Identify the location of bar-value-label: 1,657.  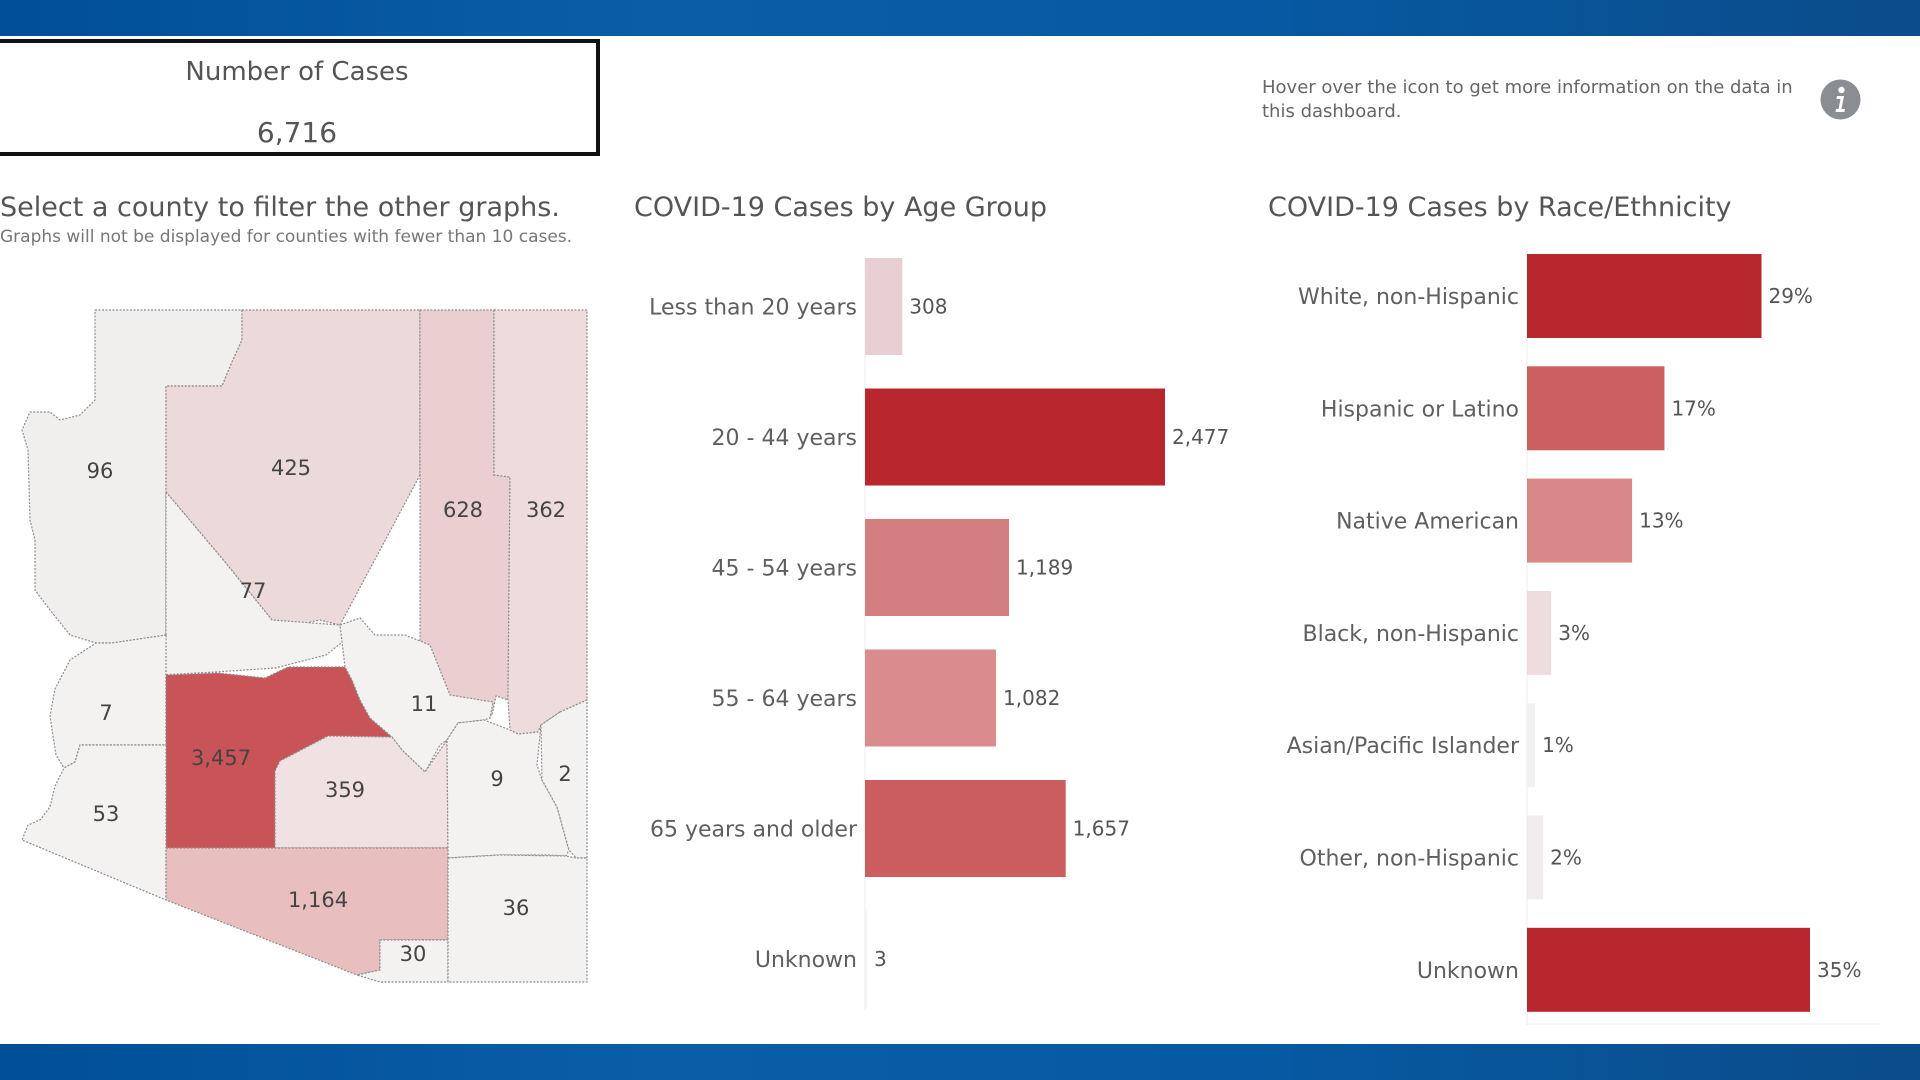
(1101, 829).